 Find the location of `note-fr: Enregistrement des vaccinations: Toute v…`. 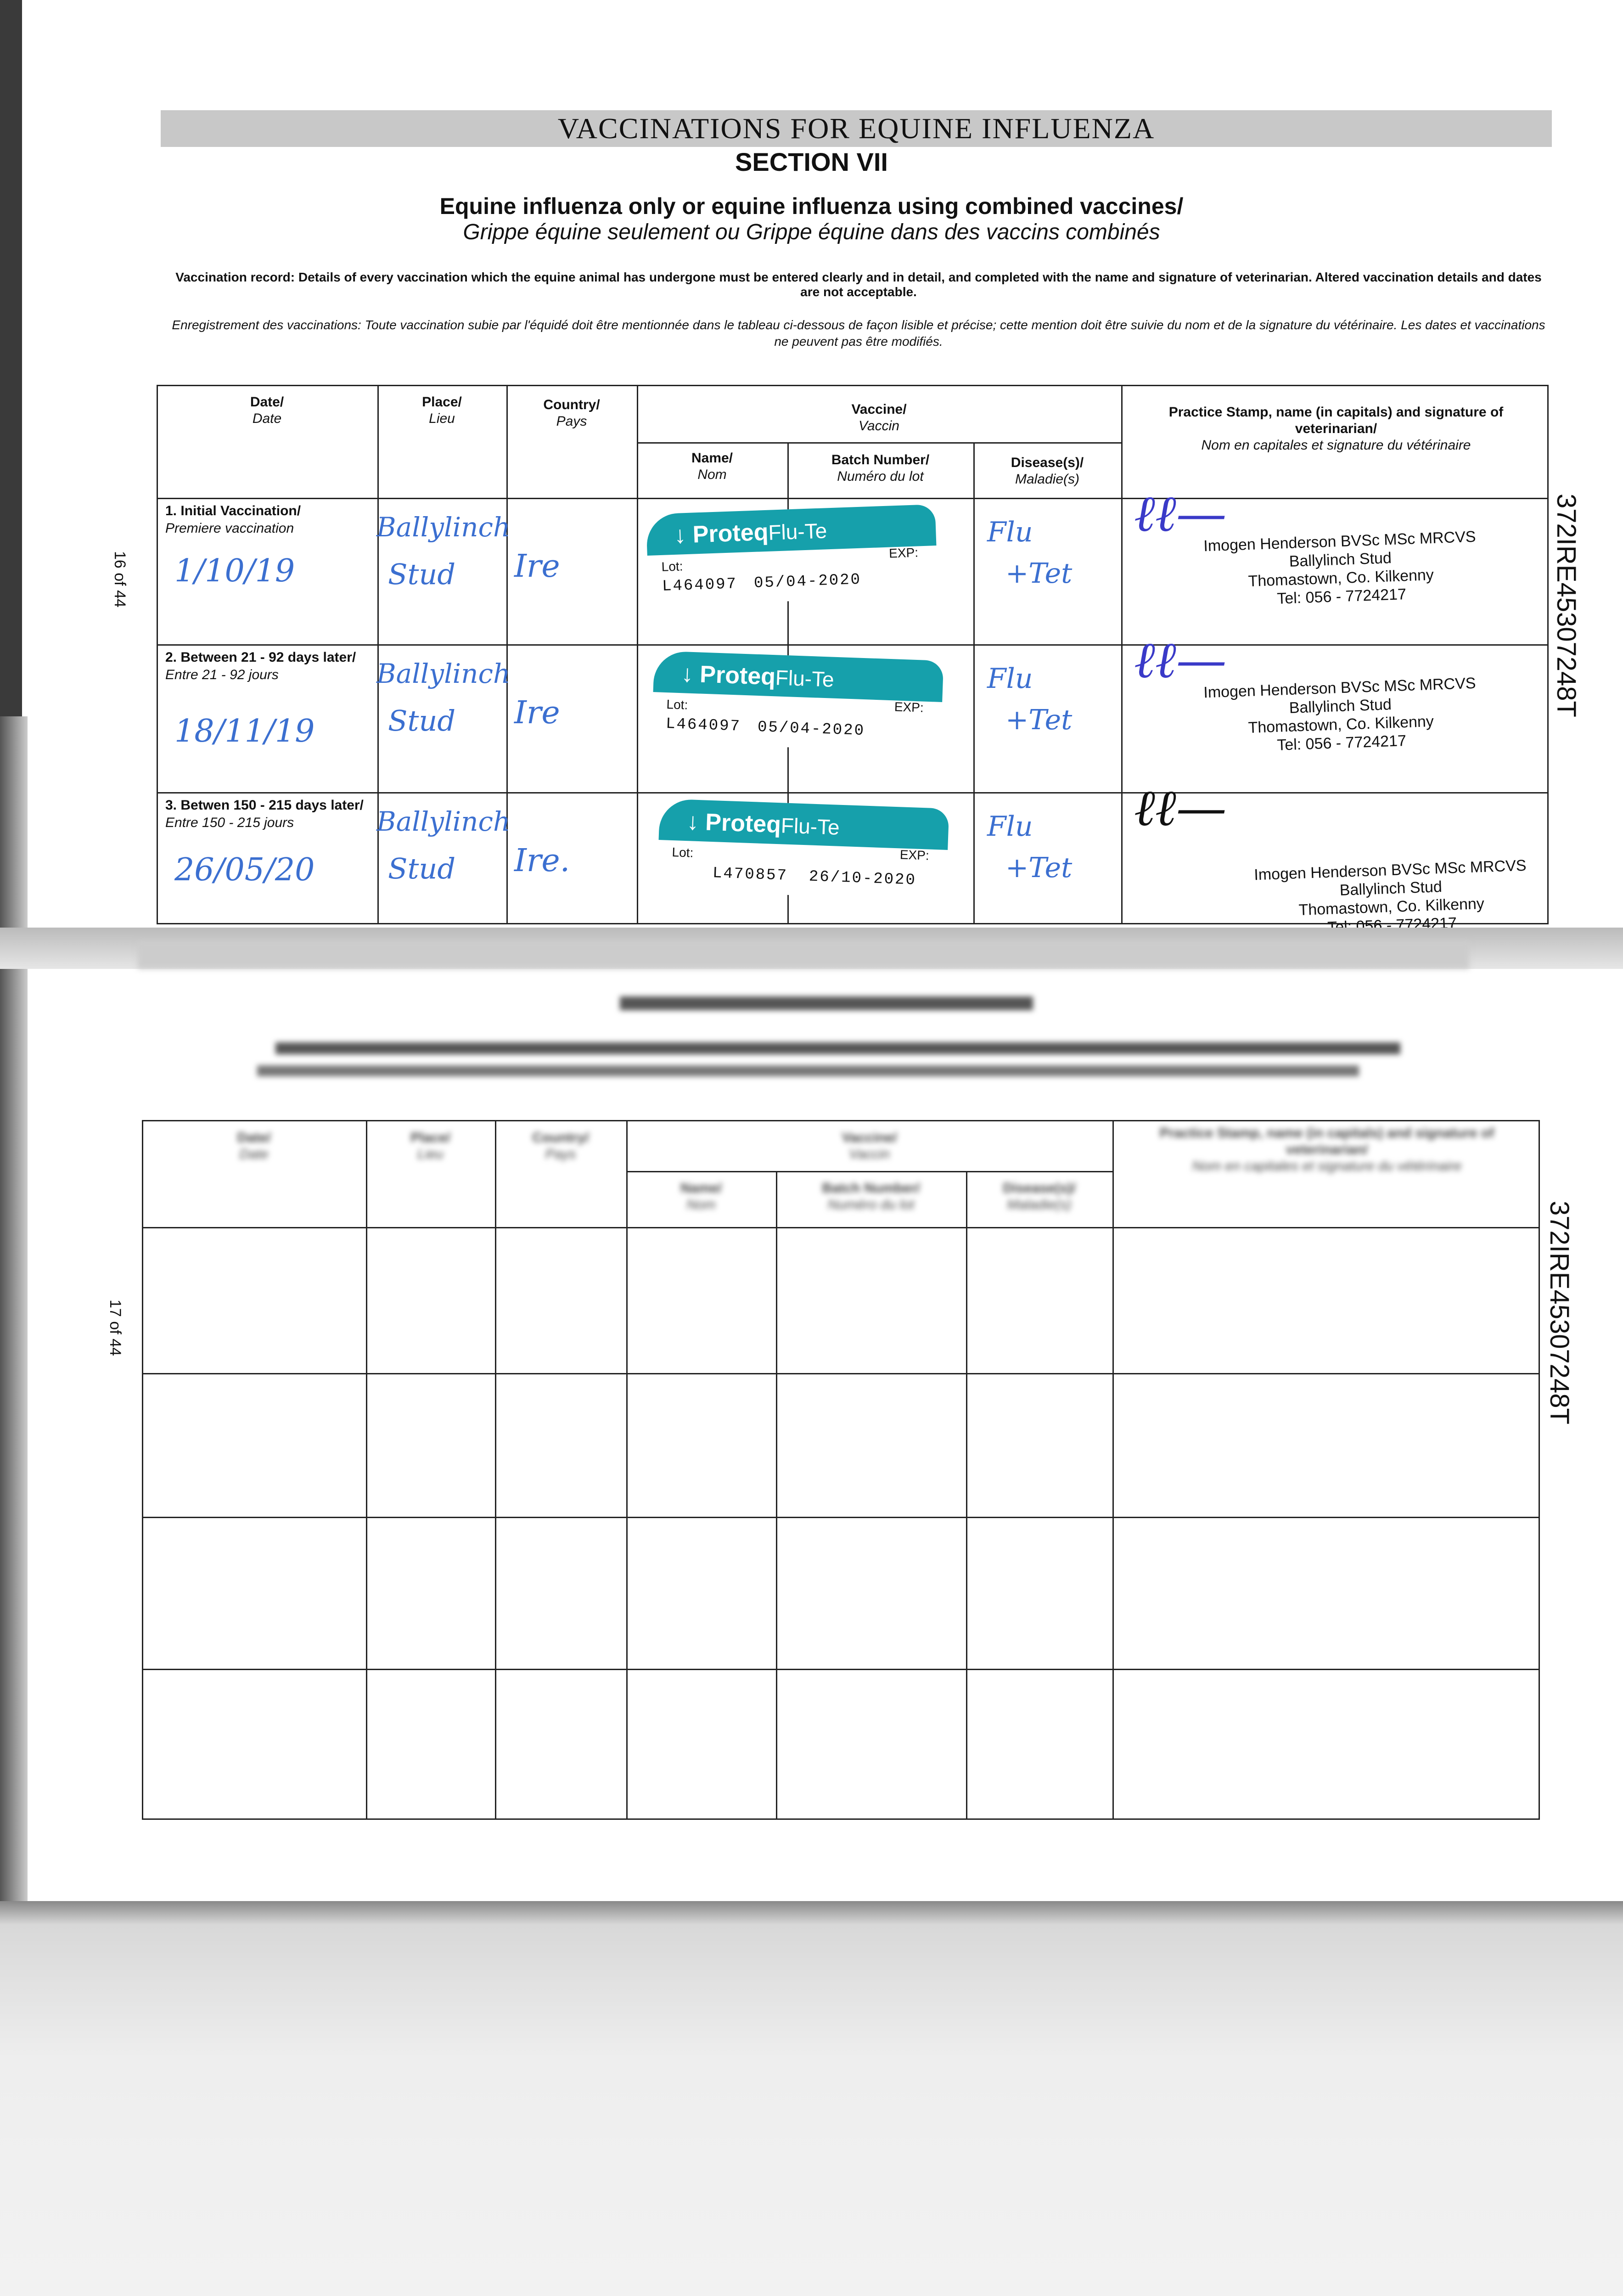

note-fr: Enregistrement des vaccinations: Toute v… is located at coordinates (858, 333).